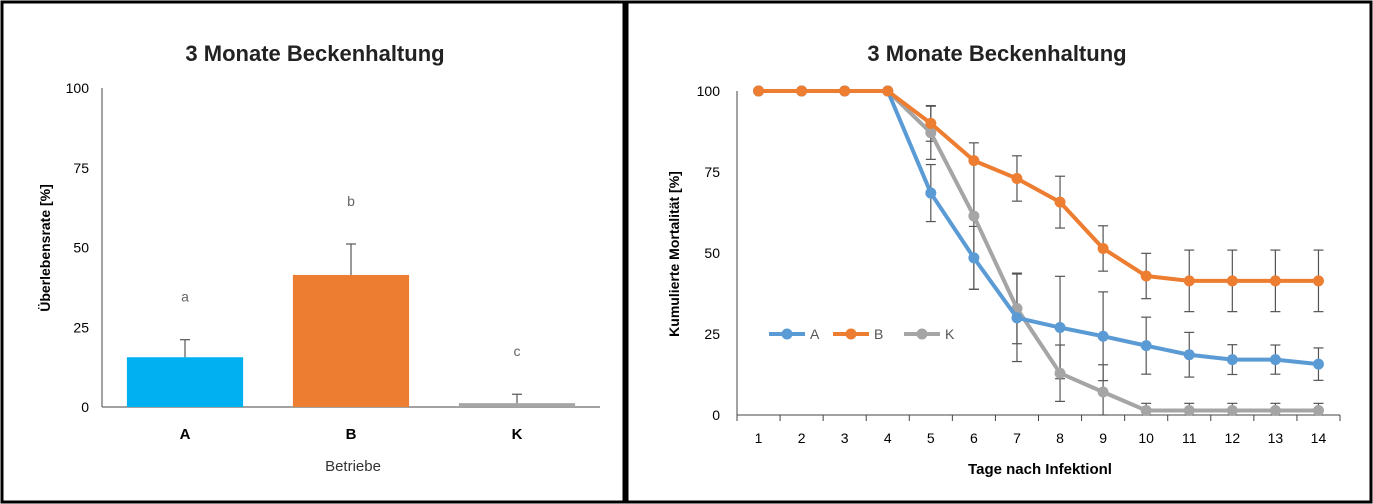  What do you see at coordinates (81, 248) in the screenshot?
I see `bar-y-tick-label: 50` at bounding box center [81, 248].